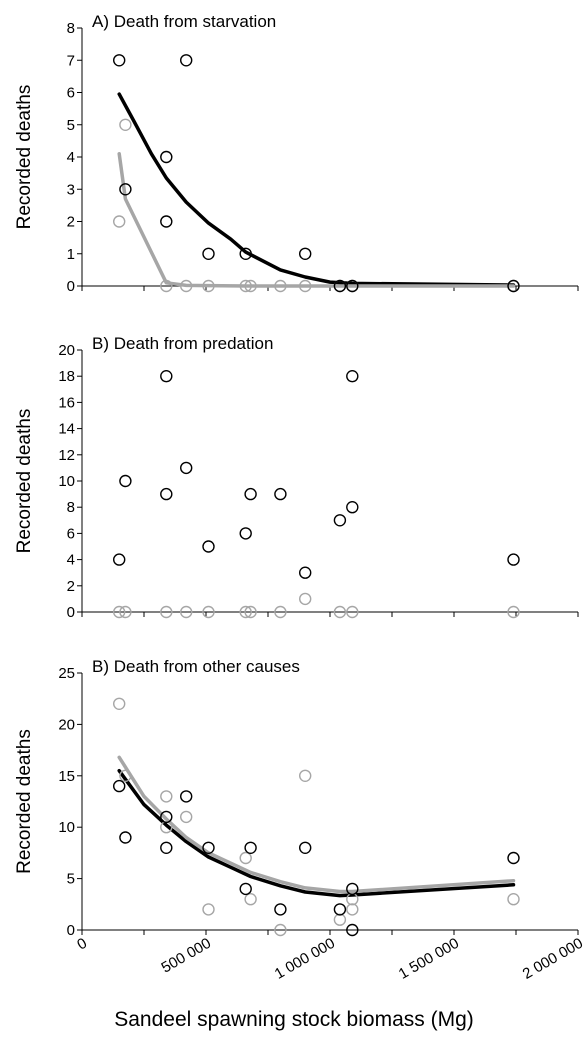 The height and width of the screenshot is (1044, 588). What do you see at coordinates (305, 959) in the screenshot?
I see `x-tick-label: 1 000 000` at bounding box center [305, 959].